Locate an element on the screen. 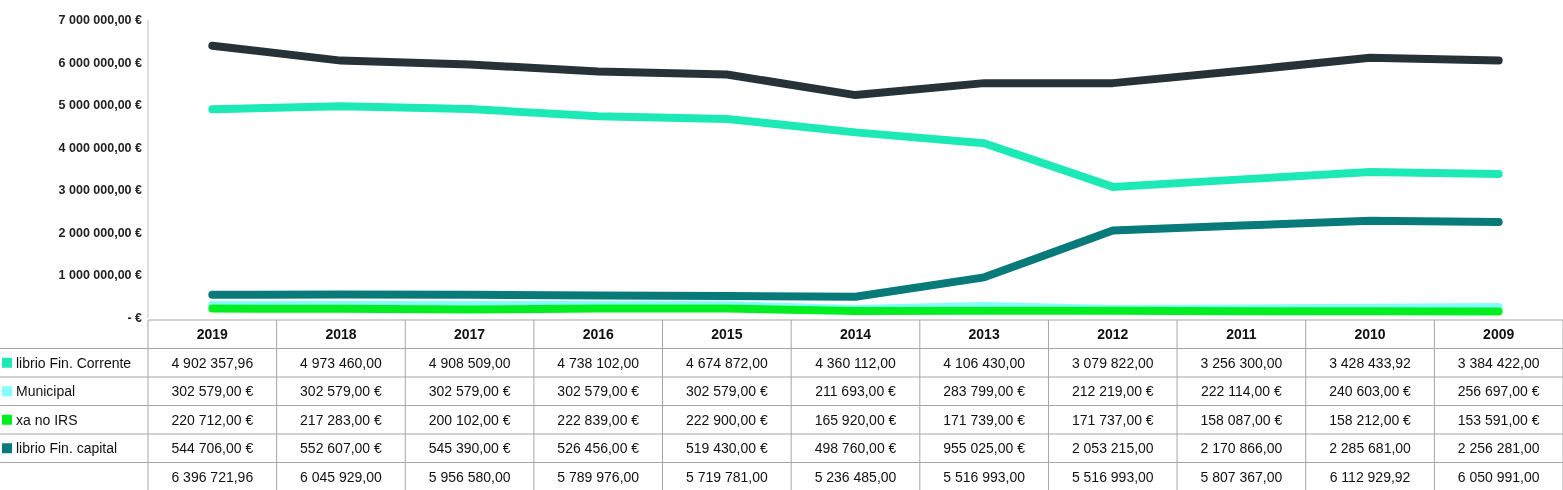 The height and width of the screenshot is (490, 1563). data-label: 4 360 112,00 is located at coordinates (856, 362).